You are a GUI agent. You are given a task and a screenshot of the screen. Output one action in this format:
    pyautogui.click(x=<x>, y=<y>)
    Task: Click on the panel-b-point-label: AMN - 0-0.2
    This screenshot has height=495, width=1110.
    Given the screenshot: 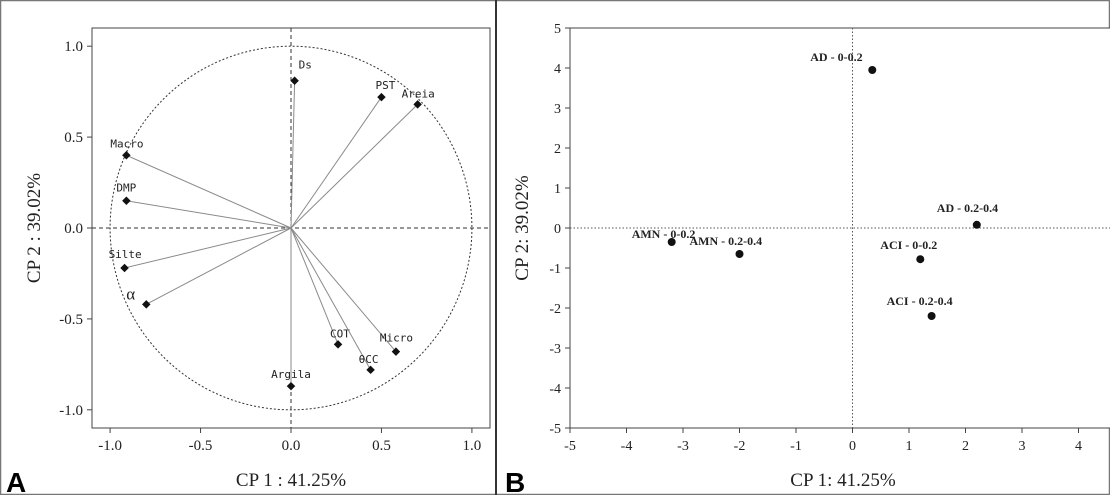 What is the action you would take?
    pyautogui.click(x=664, y=234)
    